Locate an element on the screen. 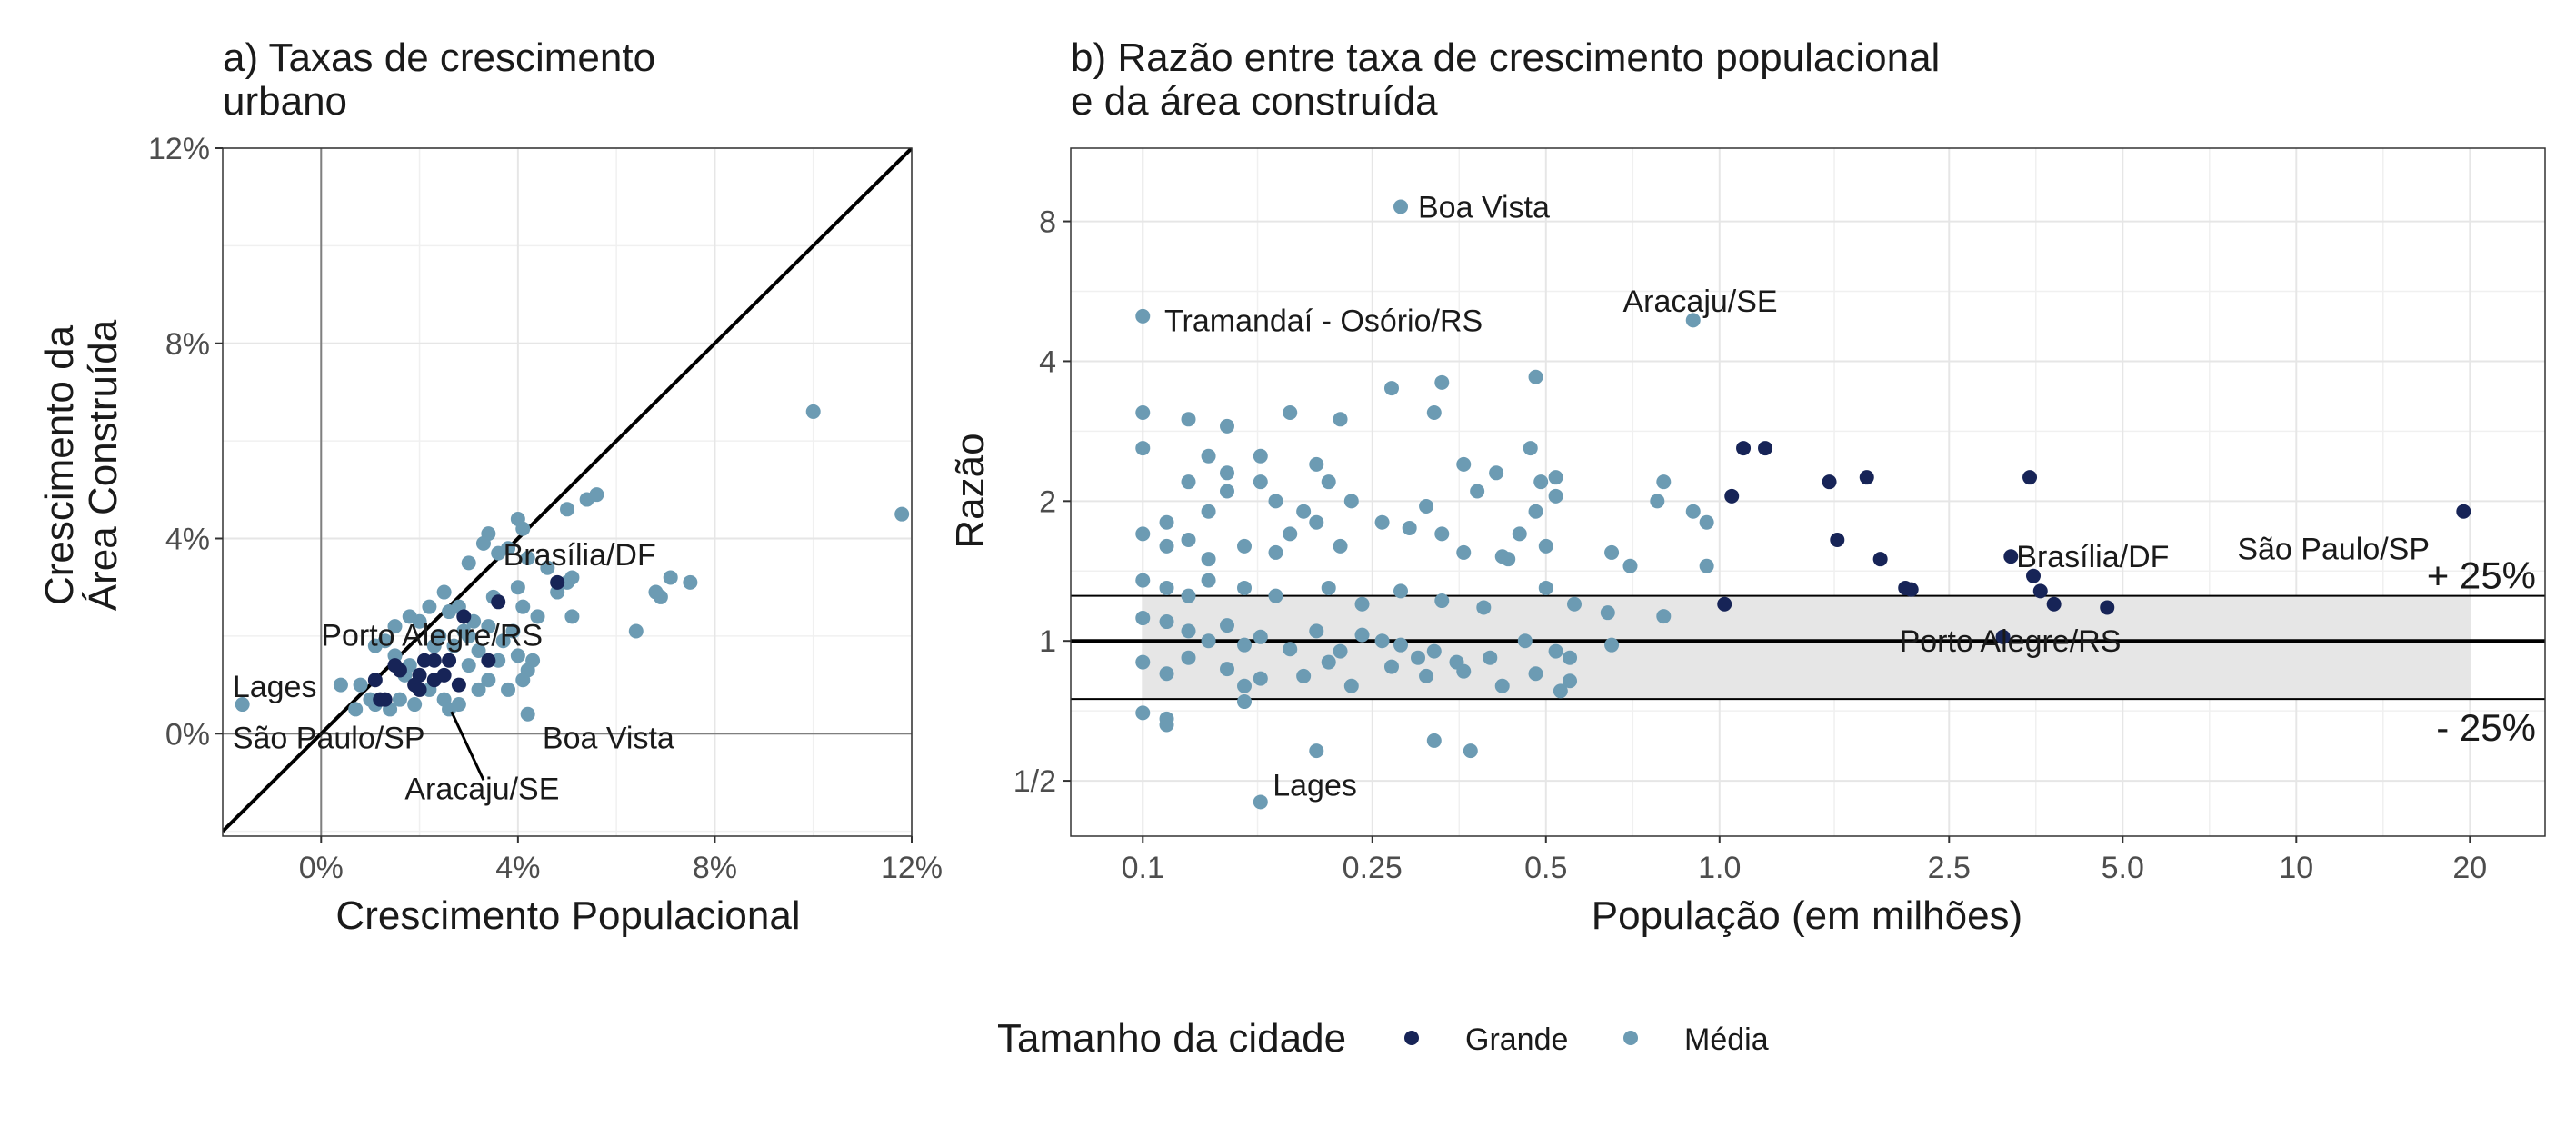 The image size is (2576, 1127). legend: Tamanho da cidade Grande Média is located at coordinates (1383, 1038).